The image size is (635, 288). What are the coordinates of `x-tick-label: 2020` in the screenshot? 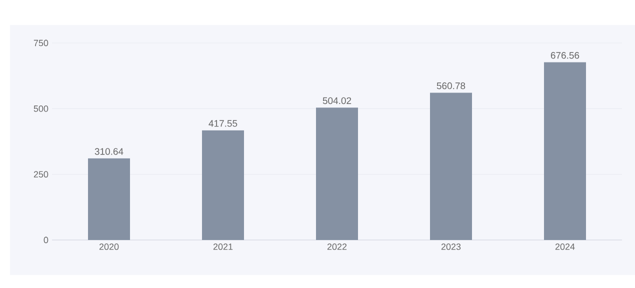 It's located at (109, 247).